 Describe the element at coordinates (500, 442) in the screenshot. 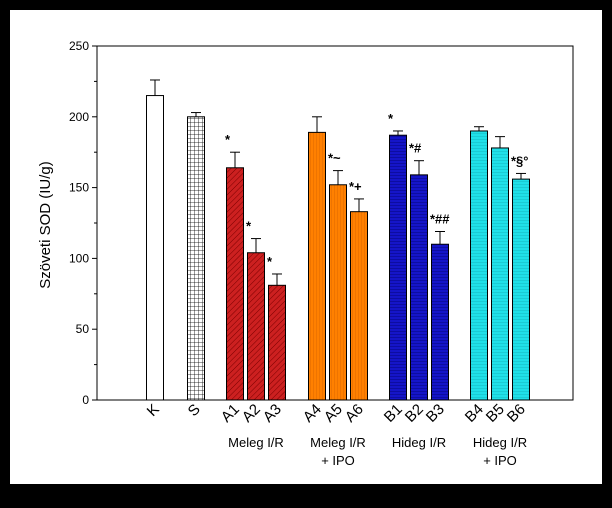

I see `group-label-4: Hideg I/R` at that location.